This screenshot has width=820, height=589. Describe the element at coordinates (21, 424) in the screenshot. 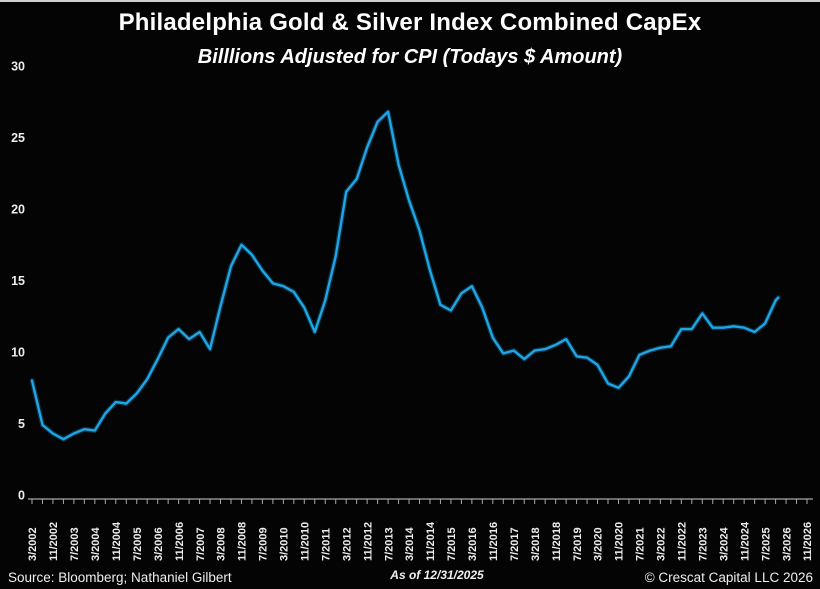

I see `y-tick-label: 5` at that location.